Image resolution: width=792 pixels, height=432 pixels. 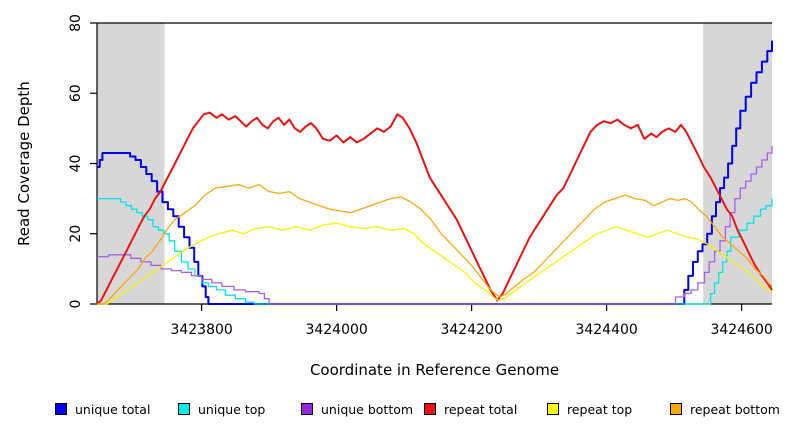 I want to click on legend-item-unique-total: unique total, so click(x=116, y=409).